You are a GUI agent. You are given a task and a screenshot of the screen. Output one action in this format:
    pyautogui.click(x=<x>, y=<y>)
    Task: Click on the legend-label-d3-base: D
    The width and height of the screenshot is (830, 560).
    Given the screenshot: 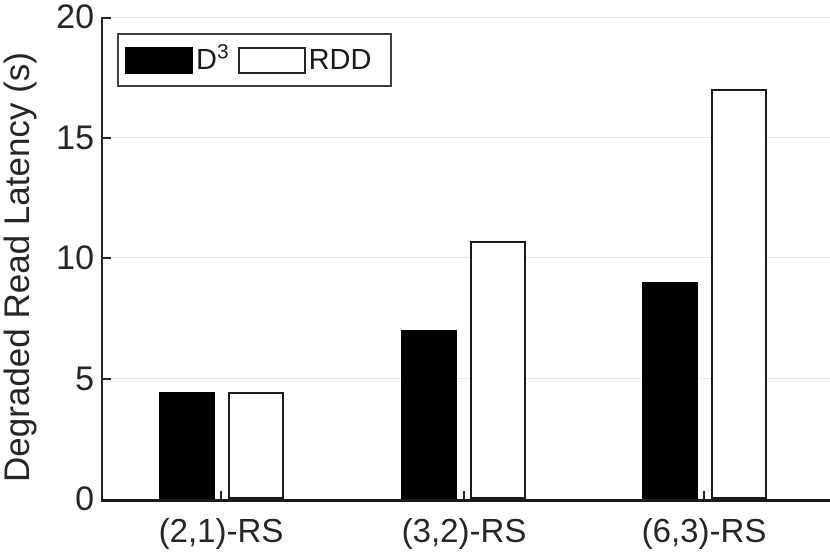 What is the action you would take?
    pyautogui.click(x=206, y=59)
    